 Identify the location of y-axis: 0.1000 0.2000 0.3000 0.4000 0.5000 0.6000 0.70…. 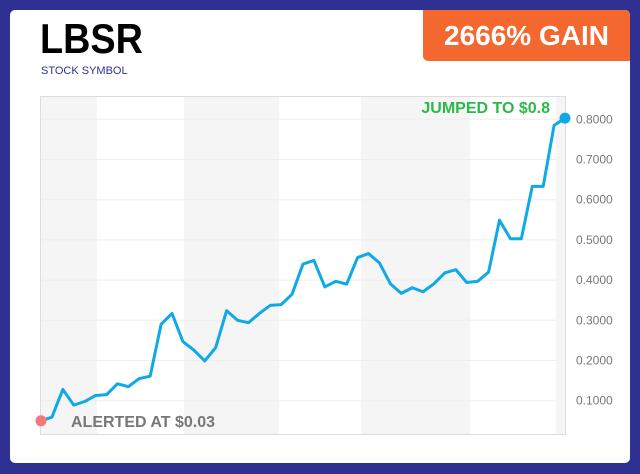
(594, 259).